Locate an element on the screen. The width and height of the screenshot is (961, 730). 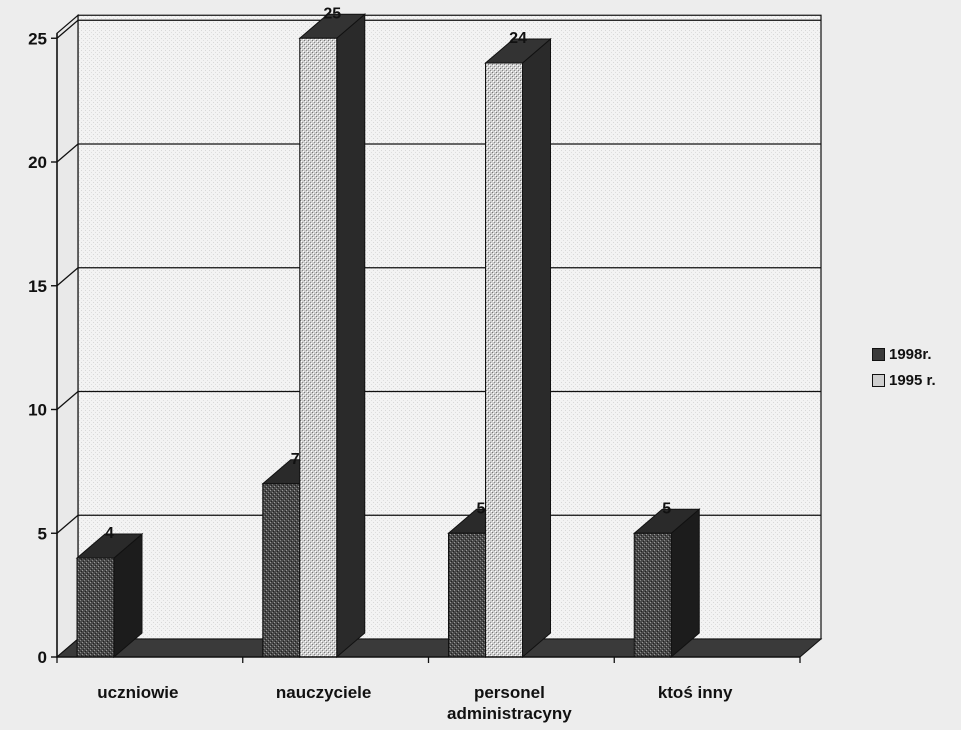
legend-label-1995: 1995 r. is located at coordinates (912, 380).